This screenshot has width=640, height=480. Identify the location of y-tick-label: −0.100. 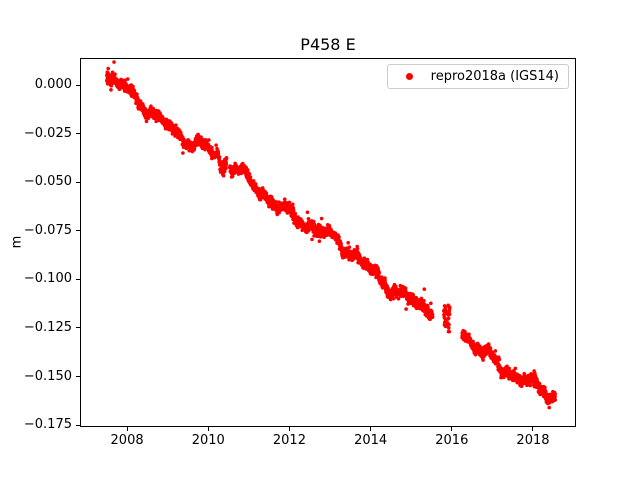
(47, 279).